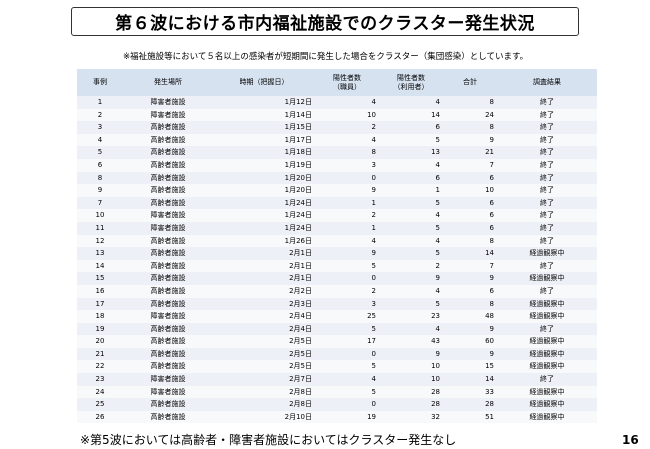 The image size is (650, 449). Describe the element at coordinates (347, 77) in the screenshot. I see `header-staff-line1: 陽性者数` at that location.